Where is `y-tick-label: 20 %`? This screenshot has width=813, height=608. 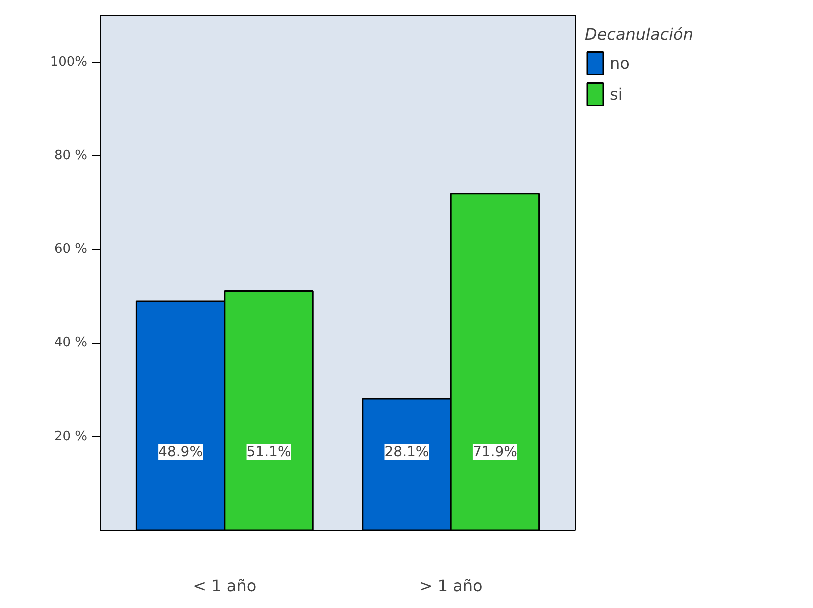 y-tick-label: 20 % is located at coordinates (71, 436).